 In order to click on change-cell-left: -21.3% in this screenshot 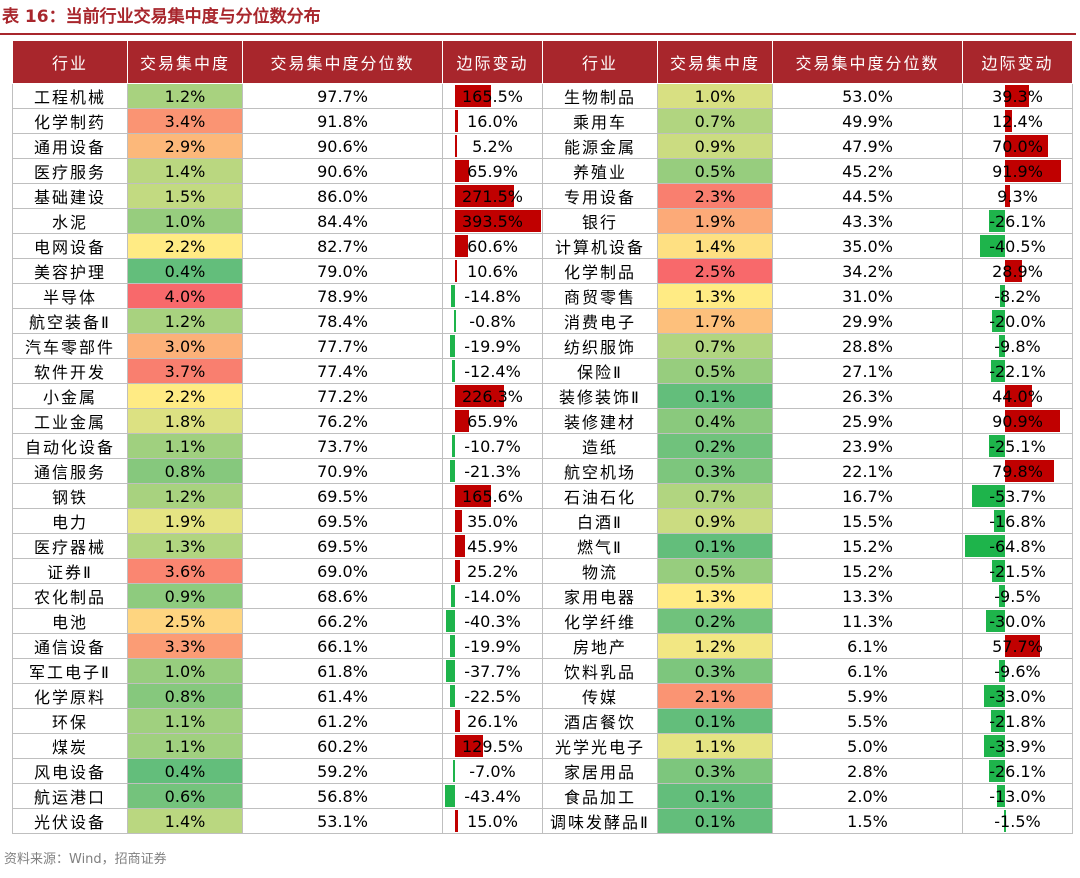, I will do `click(492, 471)`.